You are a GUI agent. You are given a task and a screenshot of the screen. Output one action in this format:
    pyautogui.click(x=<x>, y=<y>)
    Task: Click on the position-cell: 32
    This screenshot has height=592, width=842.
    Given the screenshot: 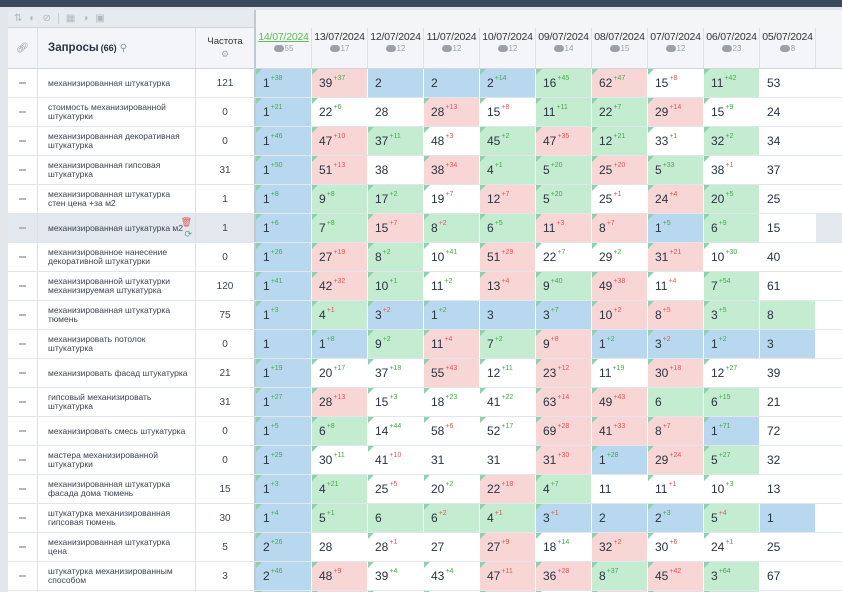 What is the action you would take?
    pyautogui.click(x=788, y=460)
    